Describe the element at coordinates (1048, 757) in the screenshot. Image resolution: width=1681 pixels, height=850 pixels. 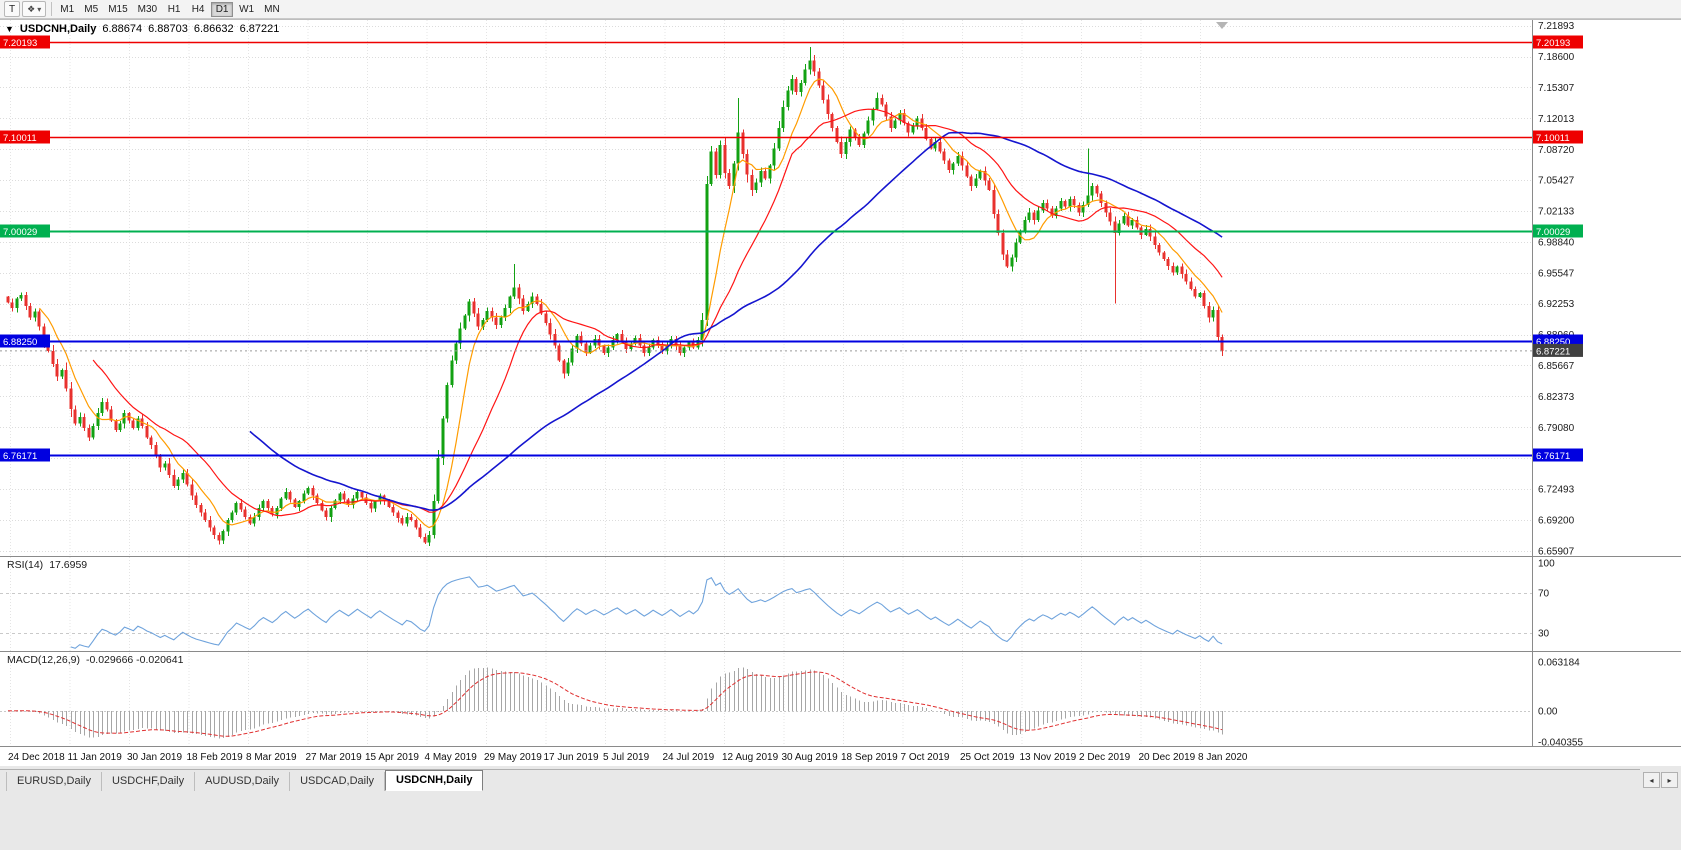
I see `date-axis-label: 13 Nov 2019` at that location.